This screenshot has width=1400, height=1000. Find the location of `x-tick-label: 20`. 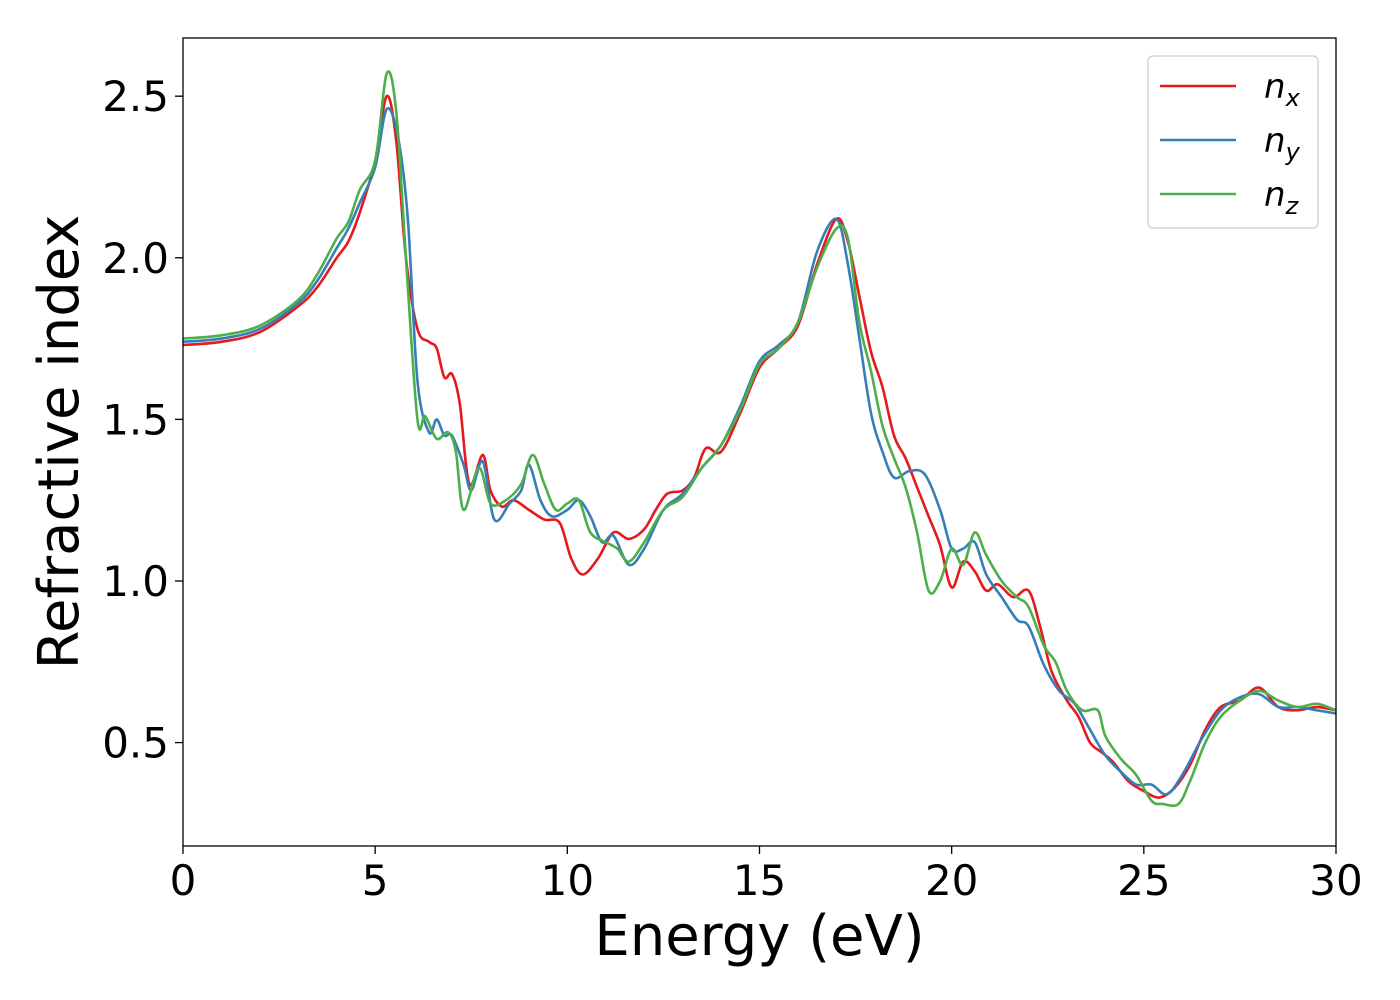

x-tick-label: 20 is located at coordinates (951, 880).